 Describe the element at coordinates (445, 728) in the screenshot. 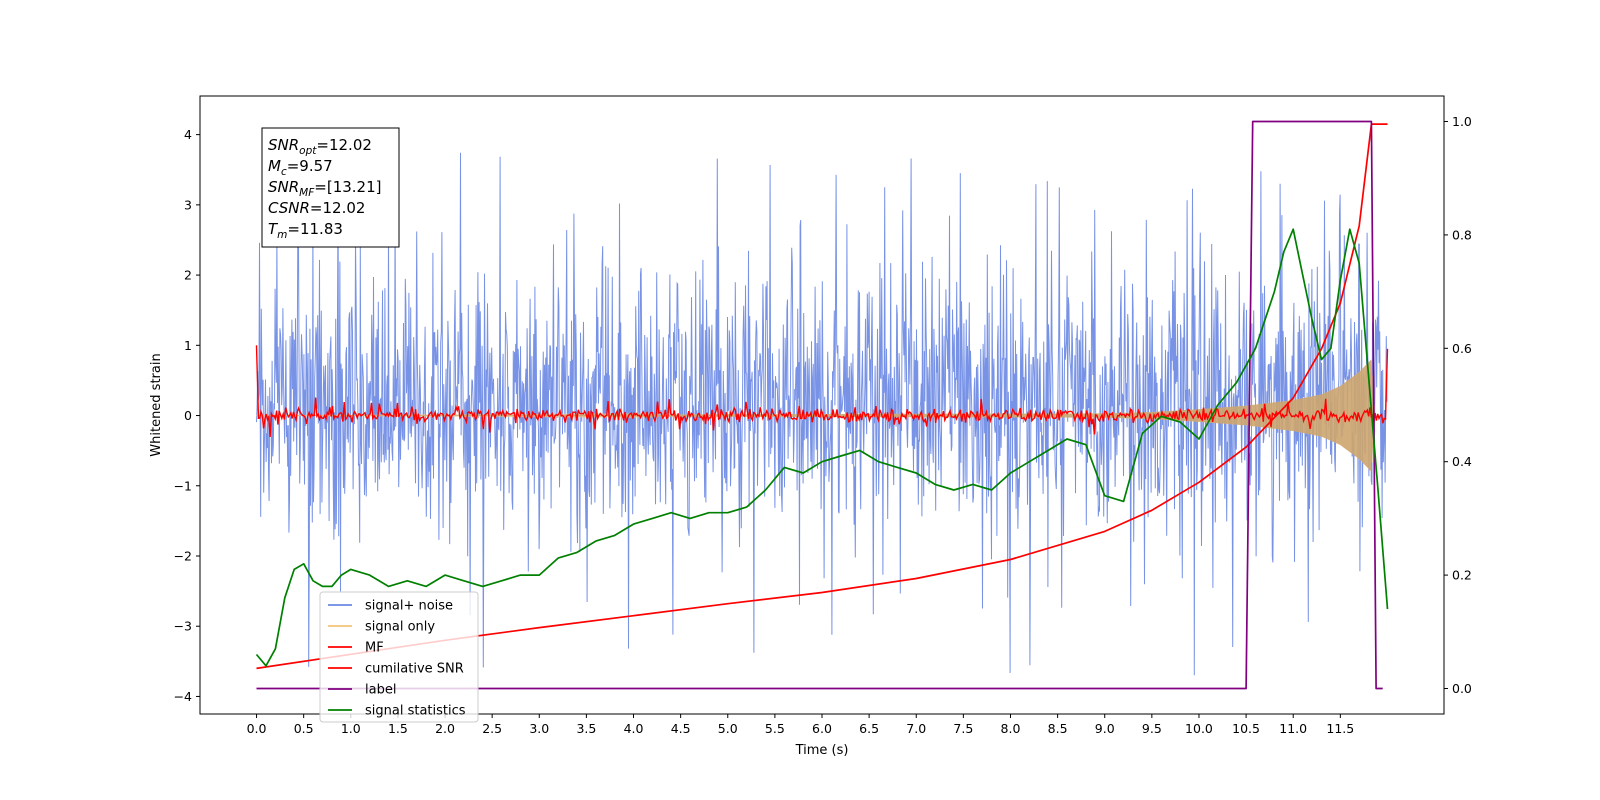

I see `x-tick-label: 2.0` at that location.